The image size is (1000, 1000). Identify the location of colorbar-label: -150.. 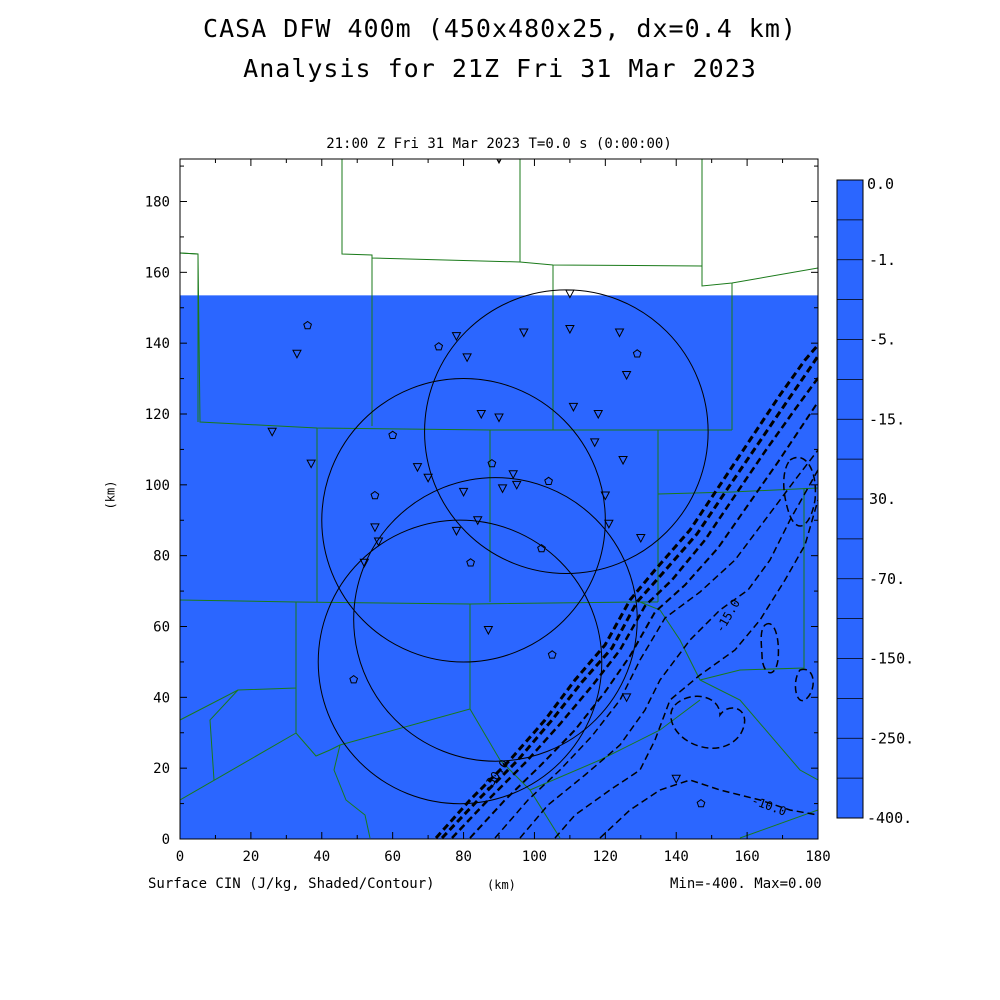
(891, 659).